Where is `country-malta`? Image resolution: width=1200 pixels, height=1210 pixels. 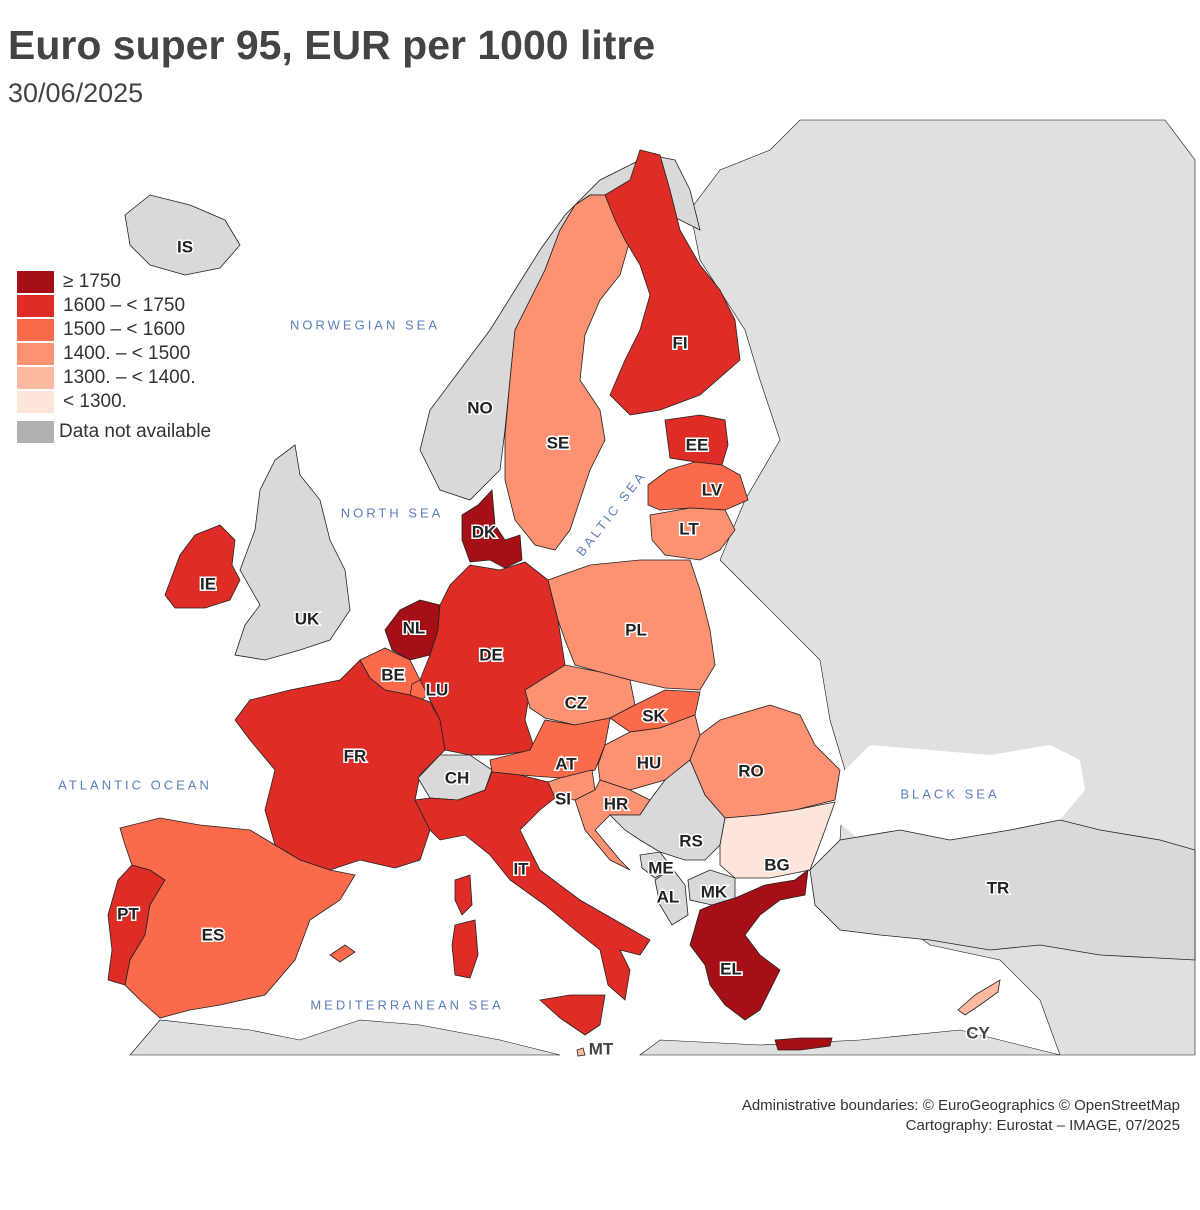
country-malta is located at coordinates (581, 1052).